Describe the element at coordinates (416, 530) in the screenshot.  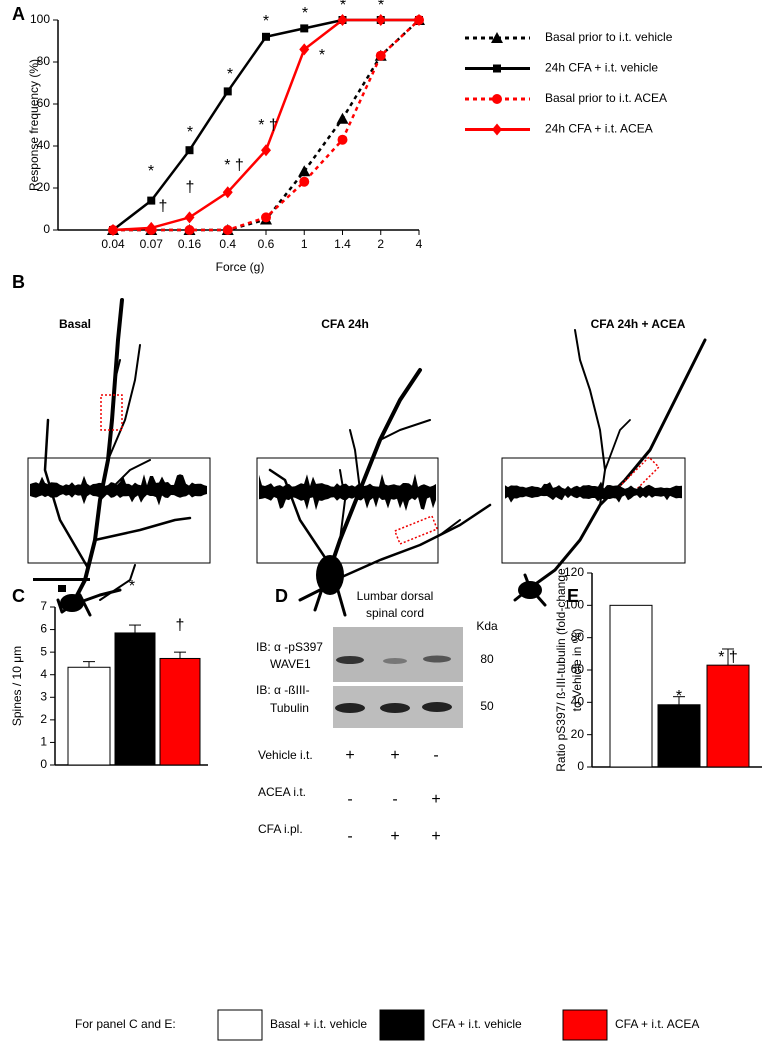
I see `zoom-region` at that location.